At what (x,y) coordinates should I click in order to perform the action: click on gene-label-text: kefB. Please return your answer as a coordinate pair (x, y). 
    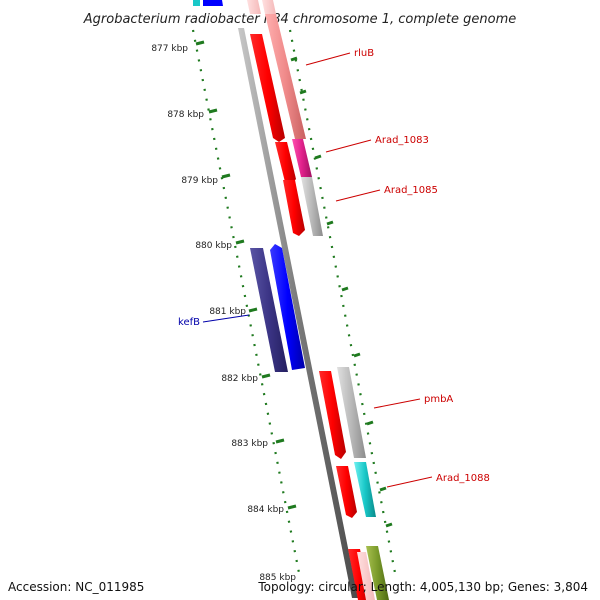
    Looking at the image, I should click on (189, 322).